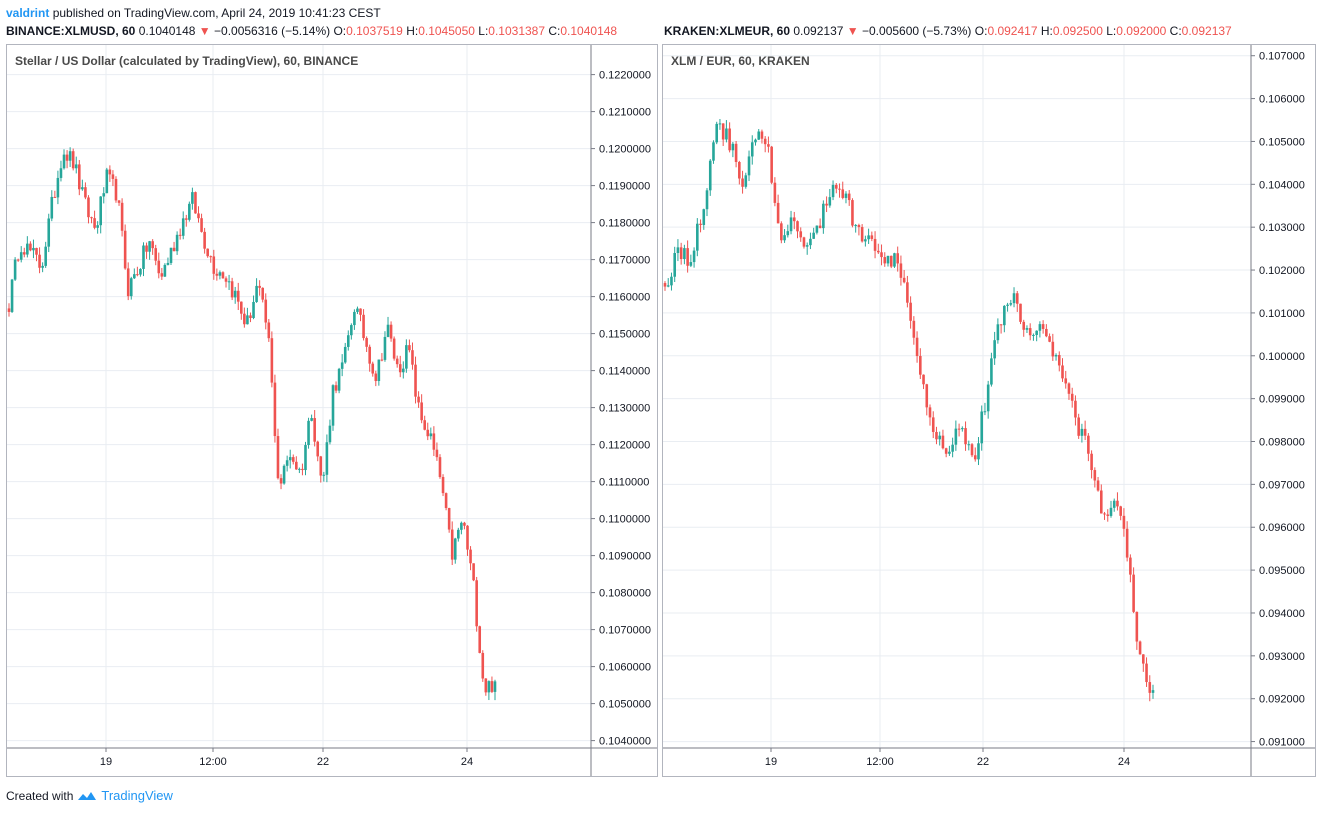 This screenshot has height=813, width=1321. What do you see at coordinates (624, 298) in the screenshot?
I see `y-tick-label: 0.1160000` at bounding box center [624, 298].